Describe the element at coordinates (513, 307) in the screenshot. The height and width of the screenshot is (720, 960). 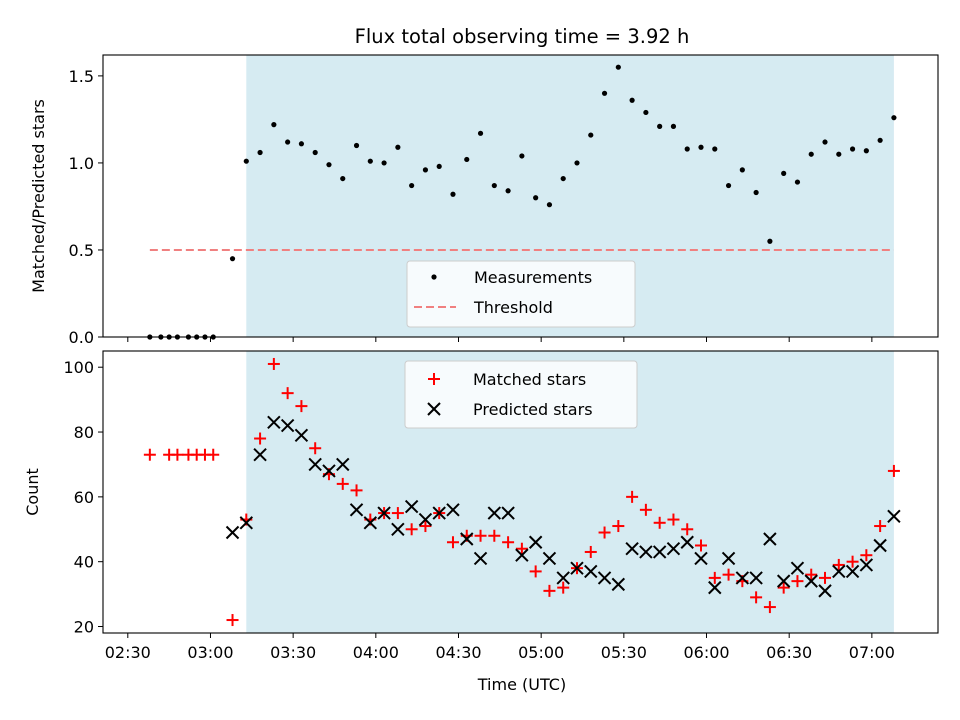
I see `legend-threshold-label: Threshold` at that location.